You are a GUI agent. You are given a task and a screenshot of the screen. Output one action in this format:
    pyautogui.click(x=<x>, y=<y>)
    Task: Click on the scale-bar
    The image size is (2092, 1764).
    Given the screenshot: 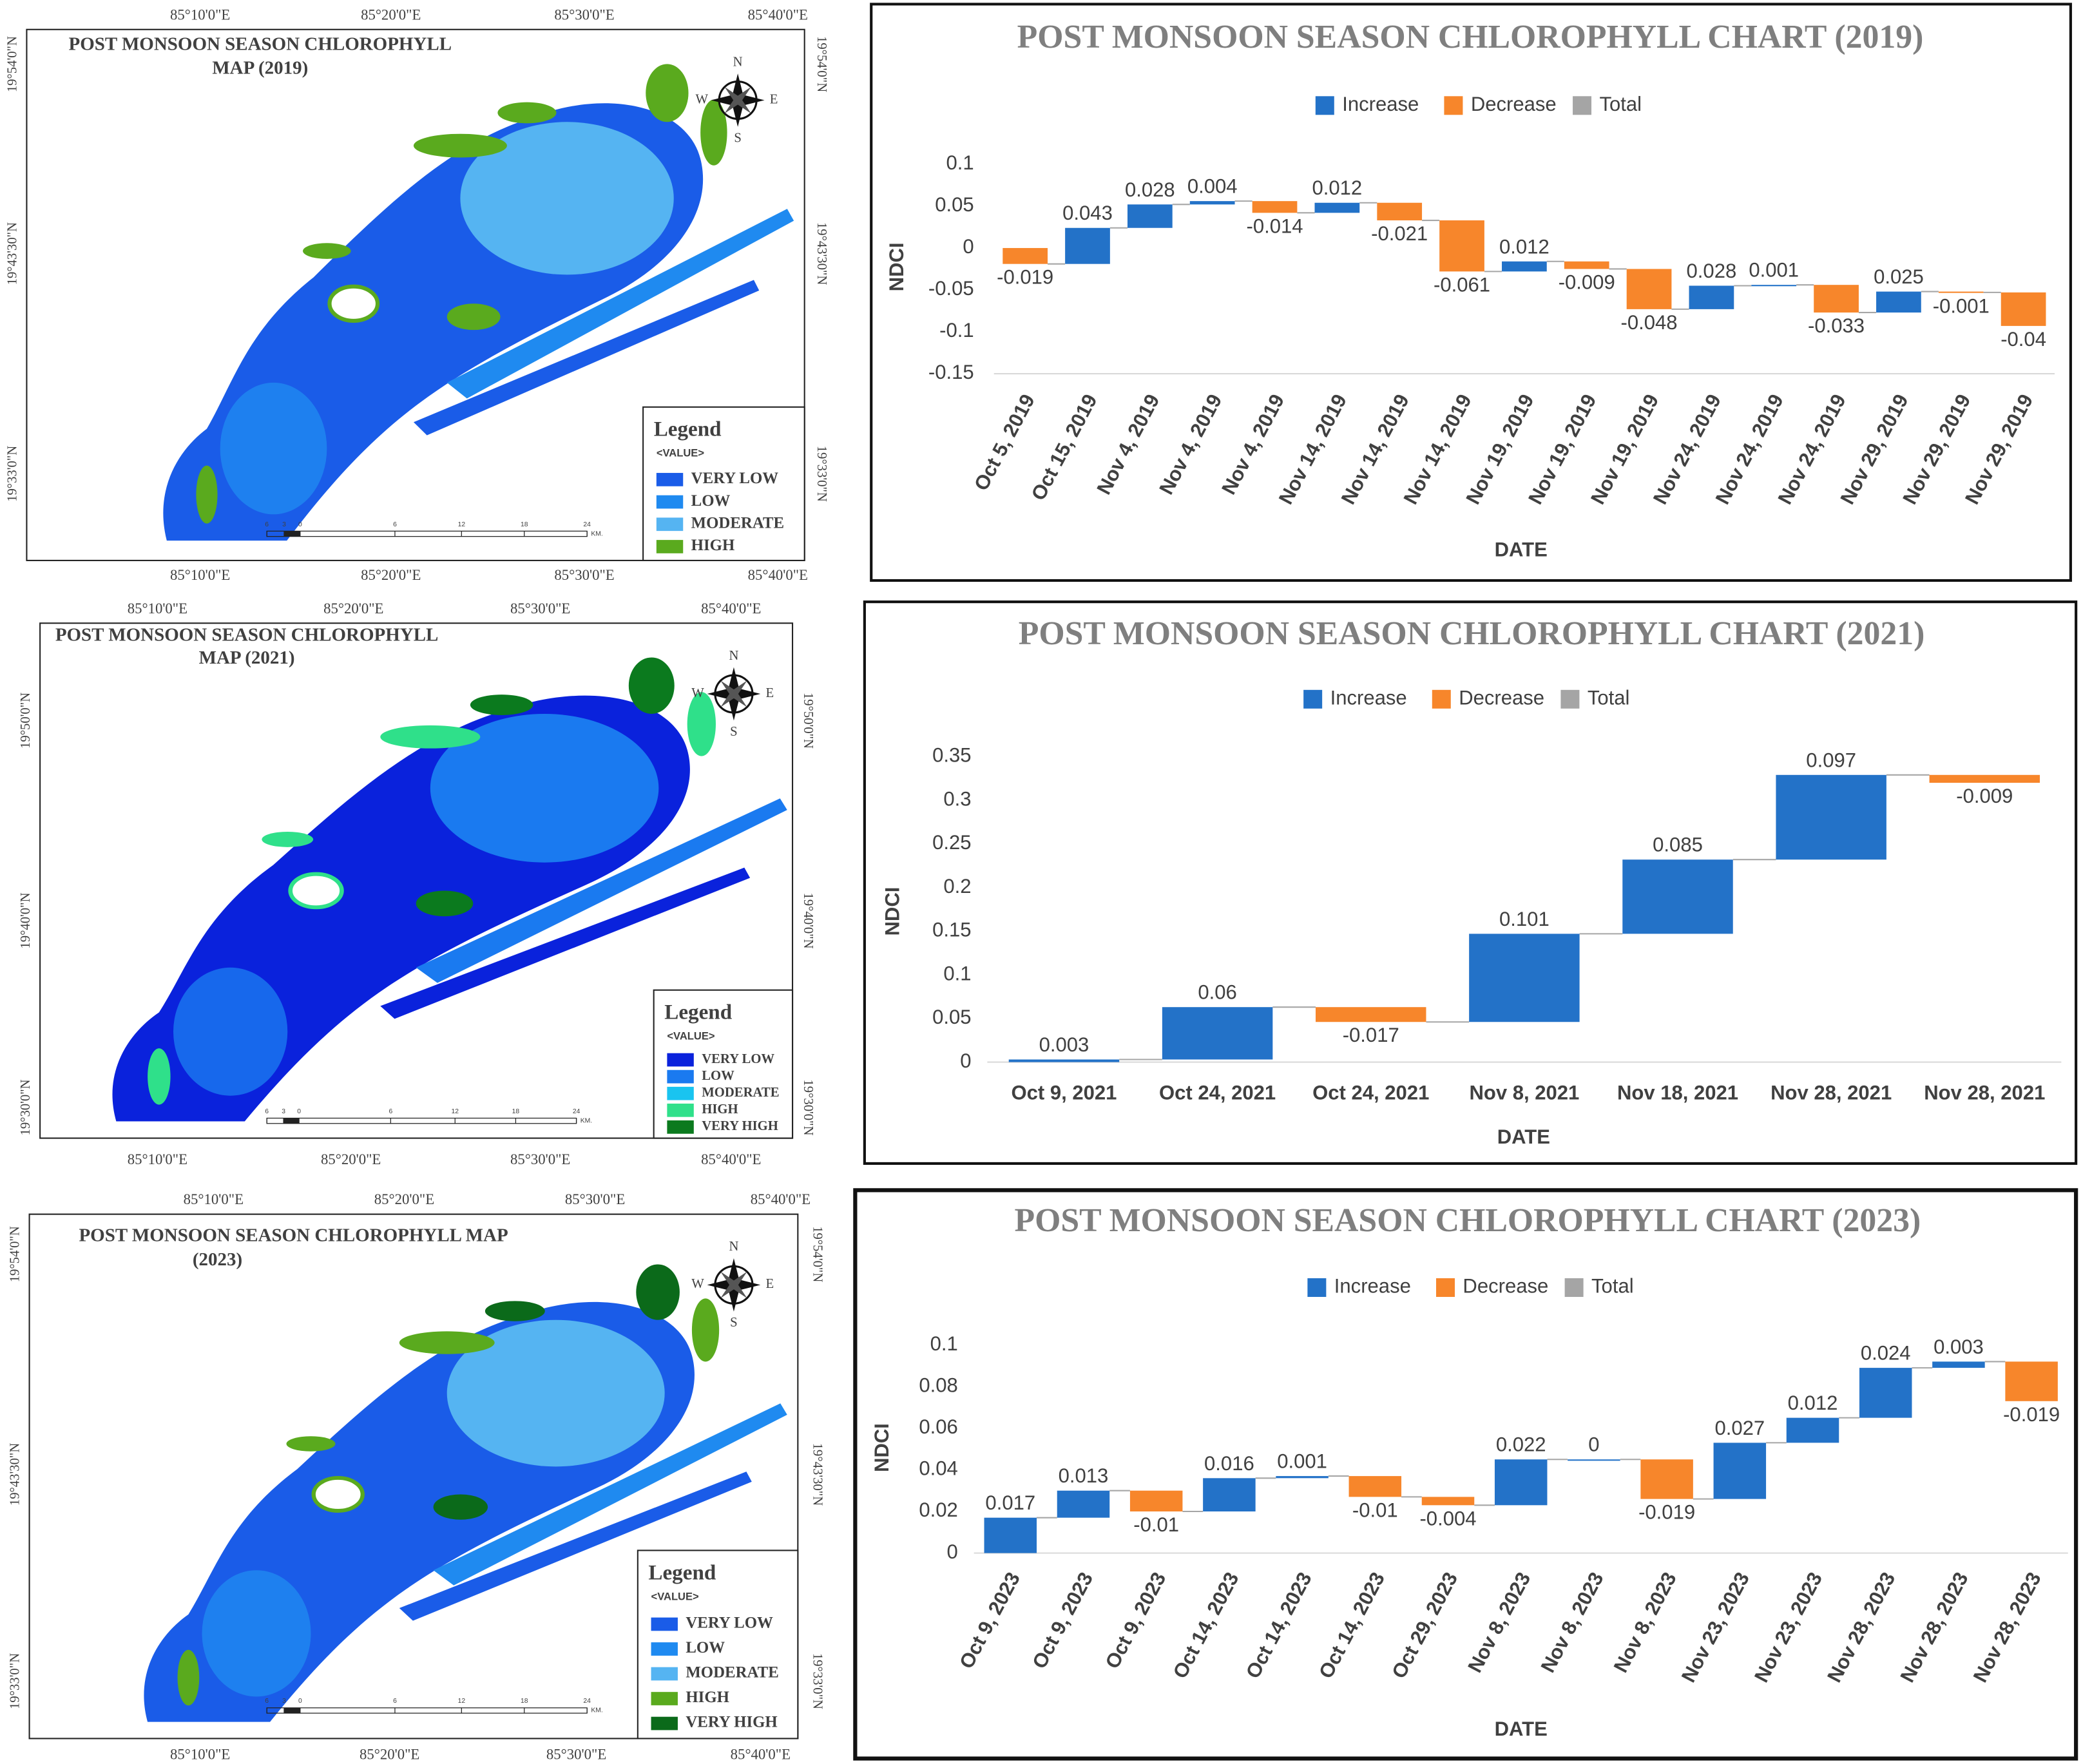 What is the action you would take?
    pyautogui.click(x=291, y=534)
    